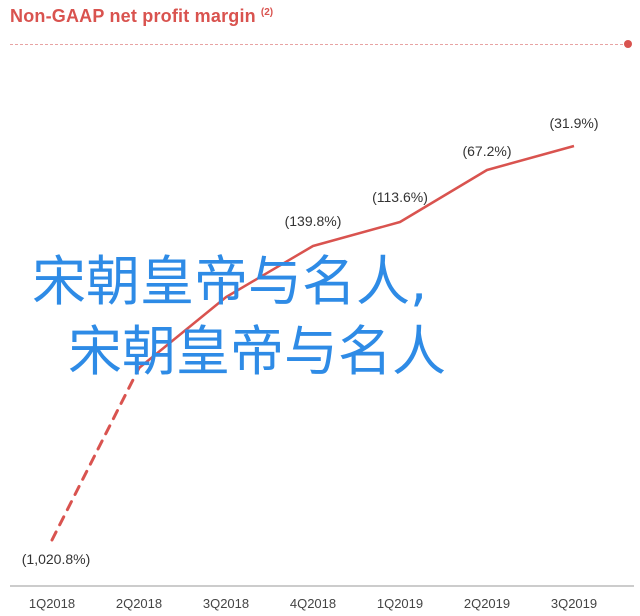 This screenshot has width=640, height=616. Describe the element at coordinates (313, 603) in the screenshot. I see `x-tick-label: 4Q2018` at that location.